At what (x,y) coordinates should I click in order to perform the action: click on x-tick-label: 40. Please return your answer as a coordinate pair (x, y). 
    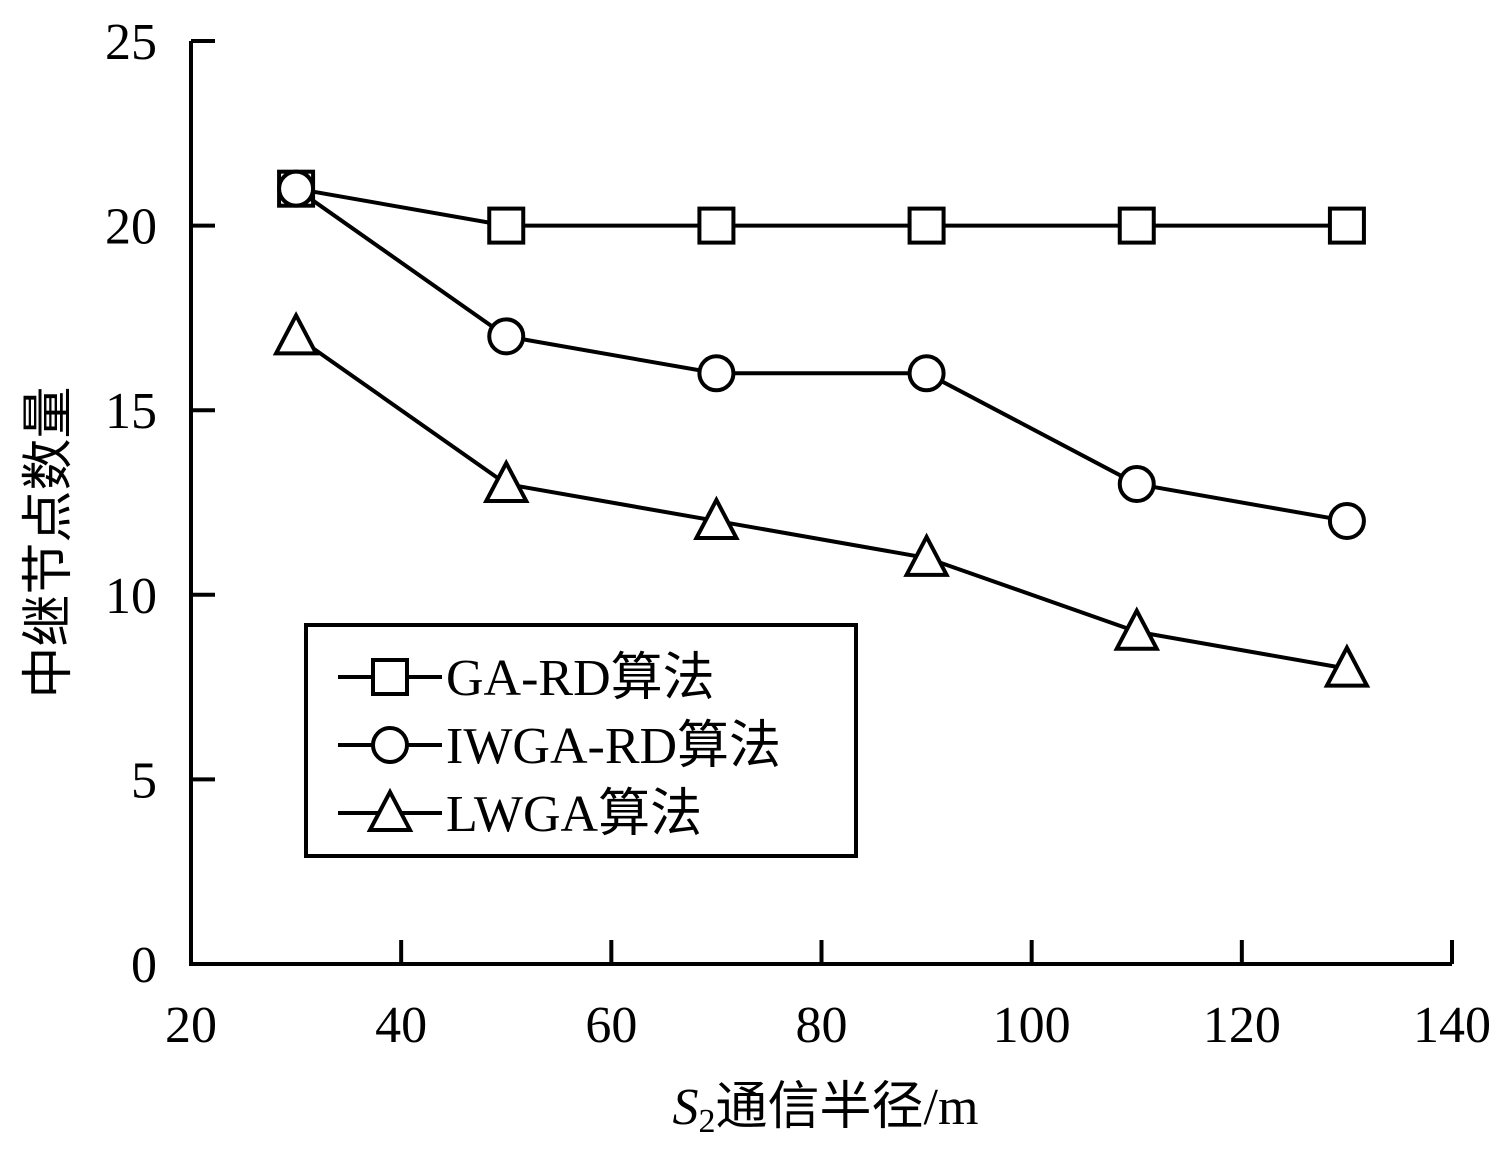
    Looking at the image, I should click on (401, 1025).